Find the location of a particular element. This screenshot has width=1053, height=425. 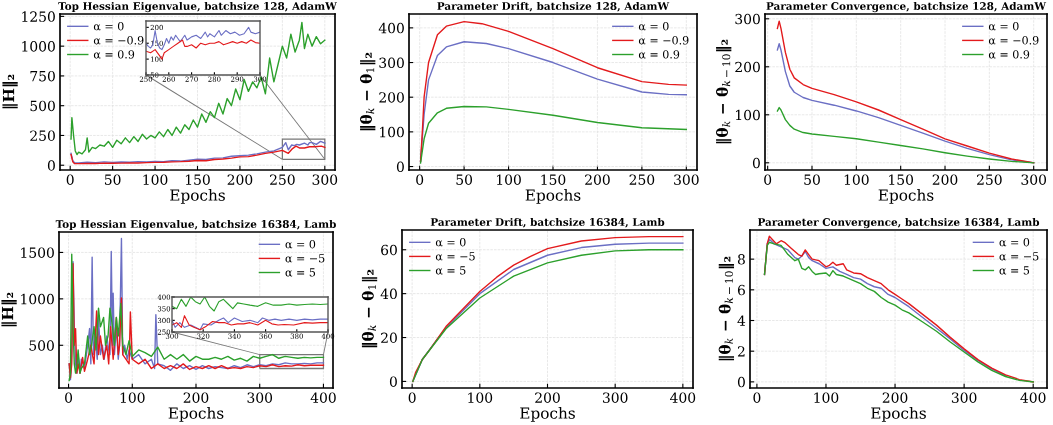

chart-title: Parameter Convergence, batchsize 128, AdamW is located at coordinates (906, 7).